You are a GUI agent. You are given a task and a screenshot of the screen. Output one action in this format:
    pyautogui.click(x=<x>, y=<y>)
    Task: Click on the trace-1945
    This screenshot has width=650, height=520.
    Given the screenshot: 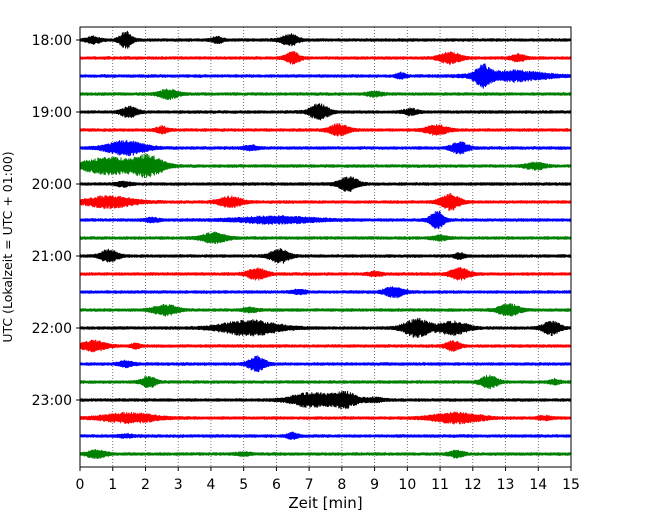 What is the action you would take?
    pyautogui.click(x=325, y=166)
    